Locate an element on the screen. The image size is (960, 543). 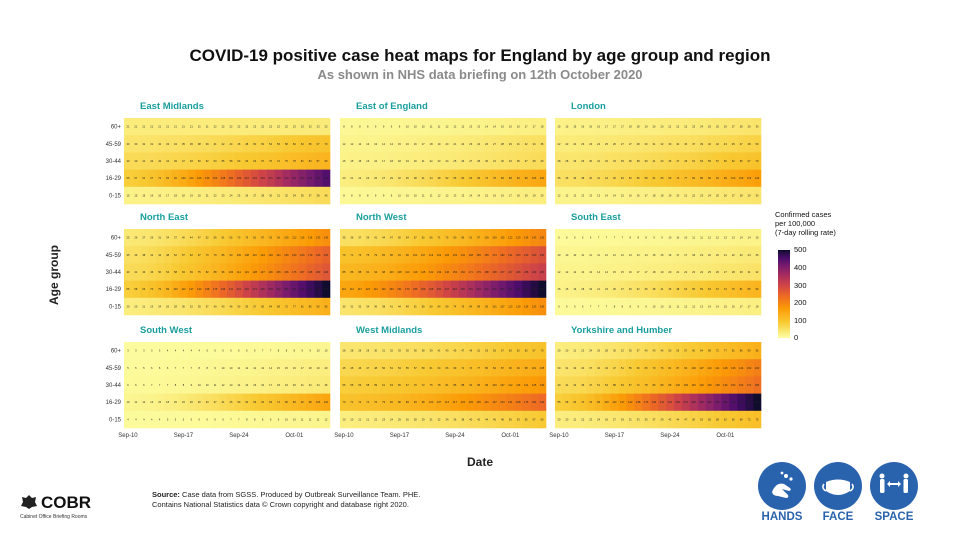
cell-value-label: 63 is located at coordinates (709, 289).